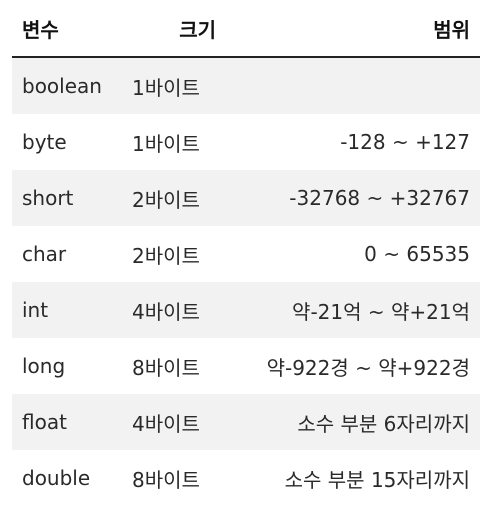 The image size is (492, 508). I want to click on header-row: 변수 크기 범위, so click(246, 29).